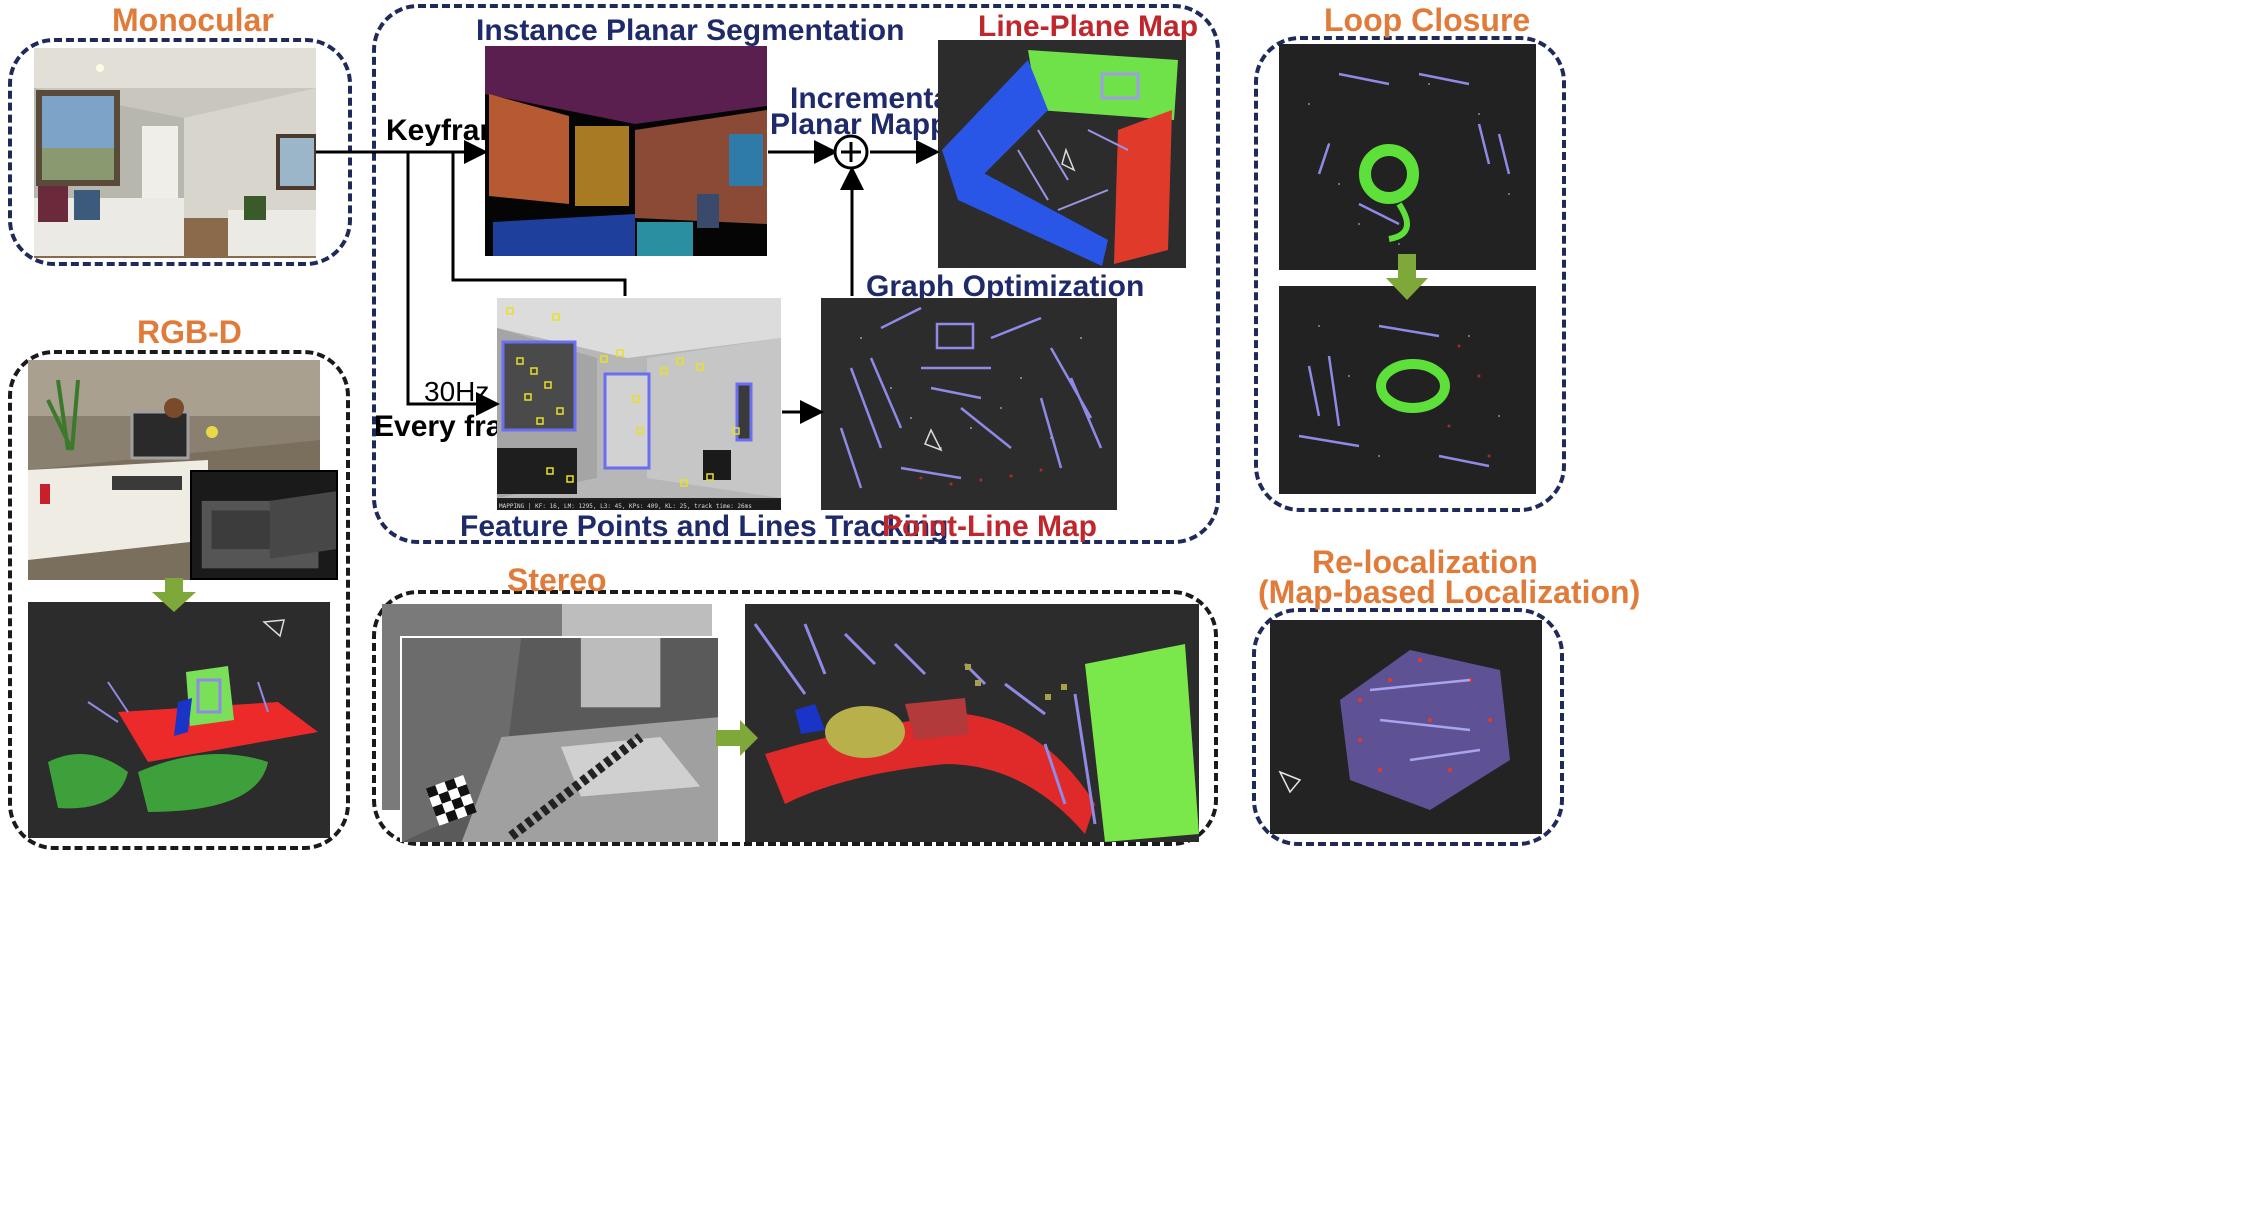 Image resolution: width=2266 pixels, height=1232 pixels. Describe the element at coordinates (1449, 592) in the screenshot. I see `relocalization-title-line2: (Map-based Localization)` at that location.